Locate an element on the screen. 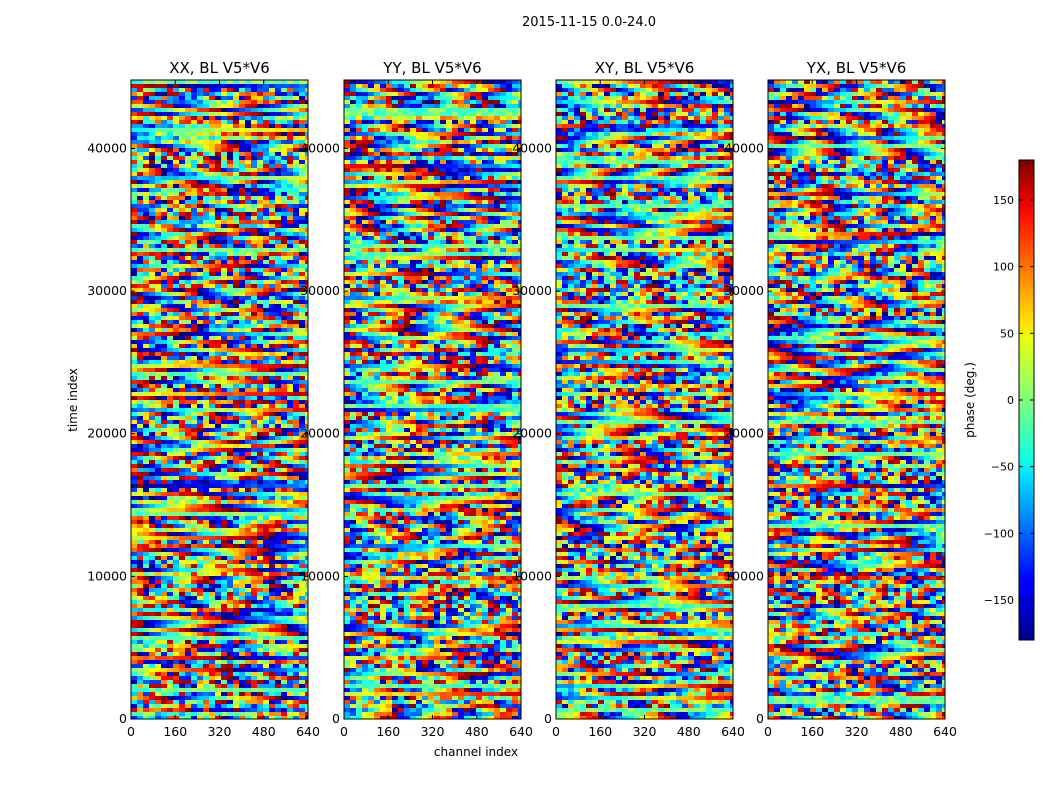  panel-title: XY, BL V5*V6 is located at coordinates (645, 68).